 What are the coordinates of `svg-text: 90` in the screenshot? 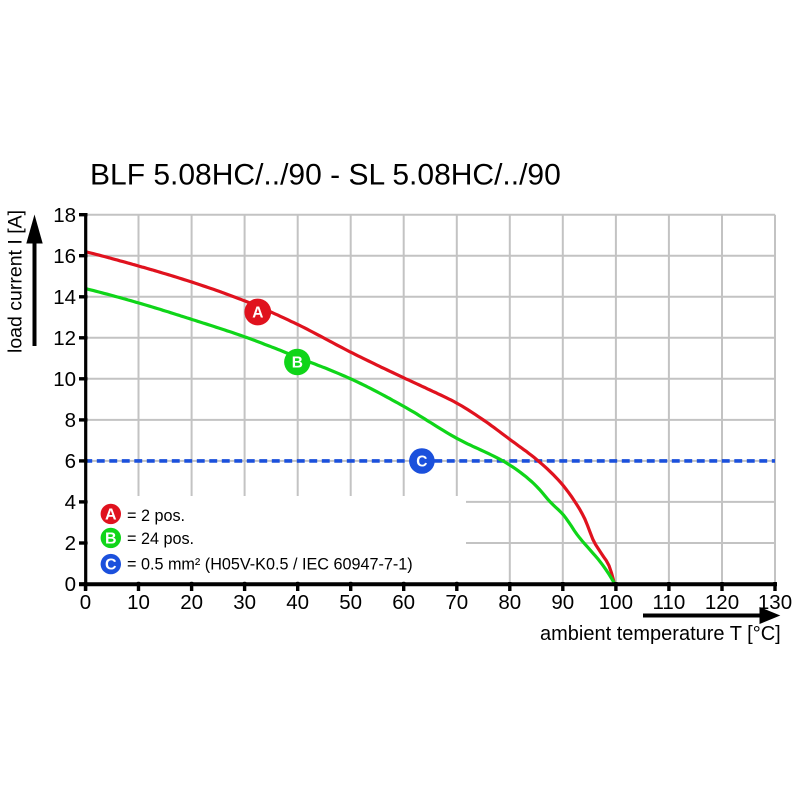 It's located at (562, 602).